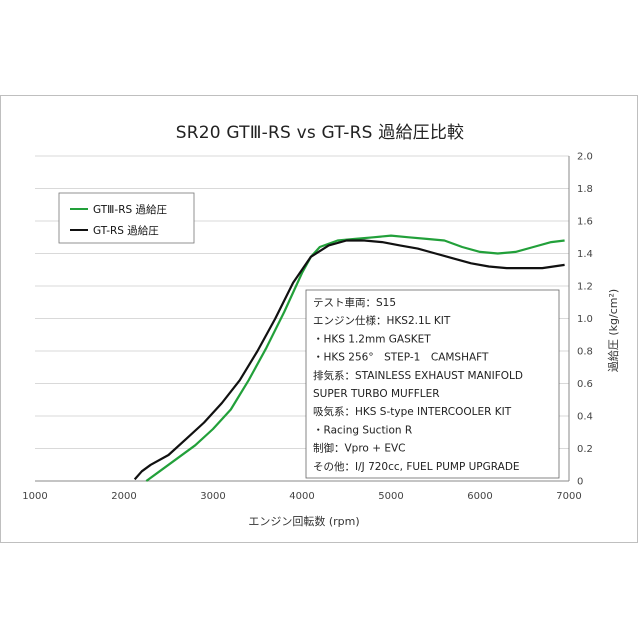 The image size is (640, 640). Describe the element at coordinates (568, 496) in the screenshot. I see `x-tick-label: 7000` at that location.